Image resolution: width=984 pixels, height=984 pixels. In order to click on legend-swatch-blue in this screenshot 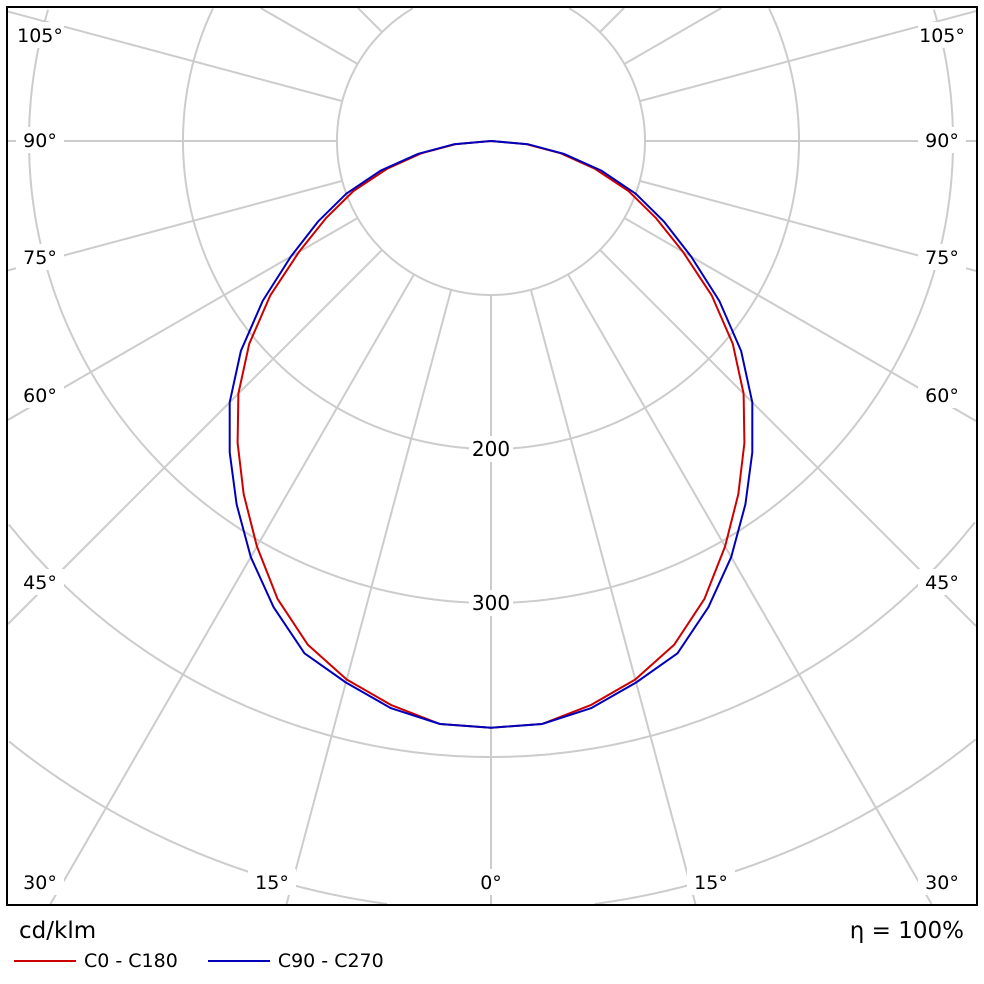, I will do `click(238, 961)`.